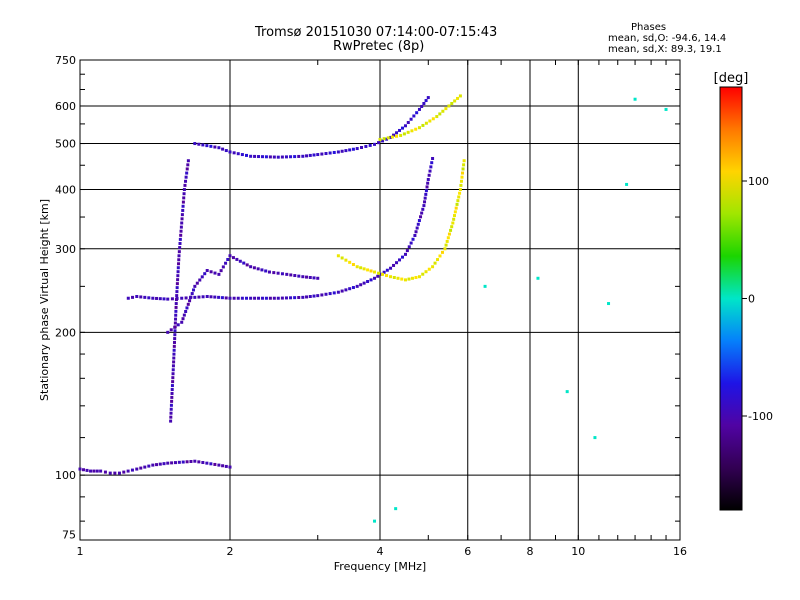  Describe the element at coordinates (751, 299) in the screenshot. I see `colorbar-tick-label: 0` at that location.